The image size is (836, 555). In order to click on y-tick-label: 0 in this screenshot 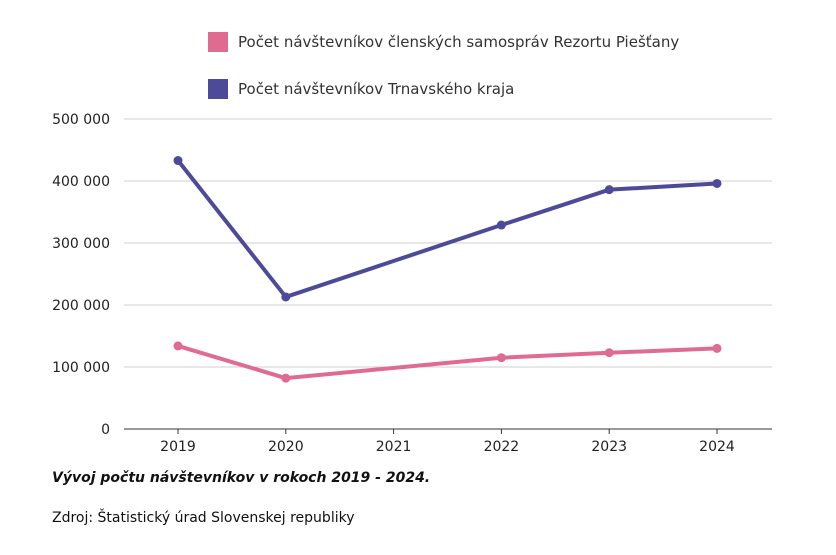, I will do `click(105, 430)`.